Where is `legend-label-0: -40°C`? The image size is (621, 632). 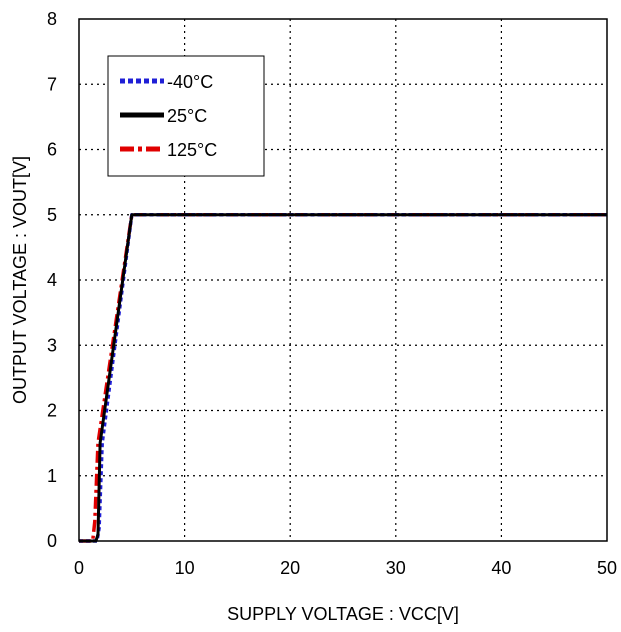 legend-label-0: -40°C is located at coordinates (190, 82).